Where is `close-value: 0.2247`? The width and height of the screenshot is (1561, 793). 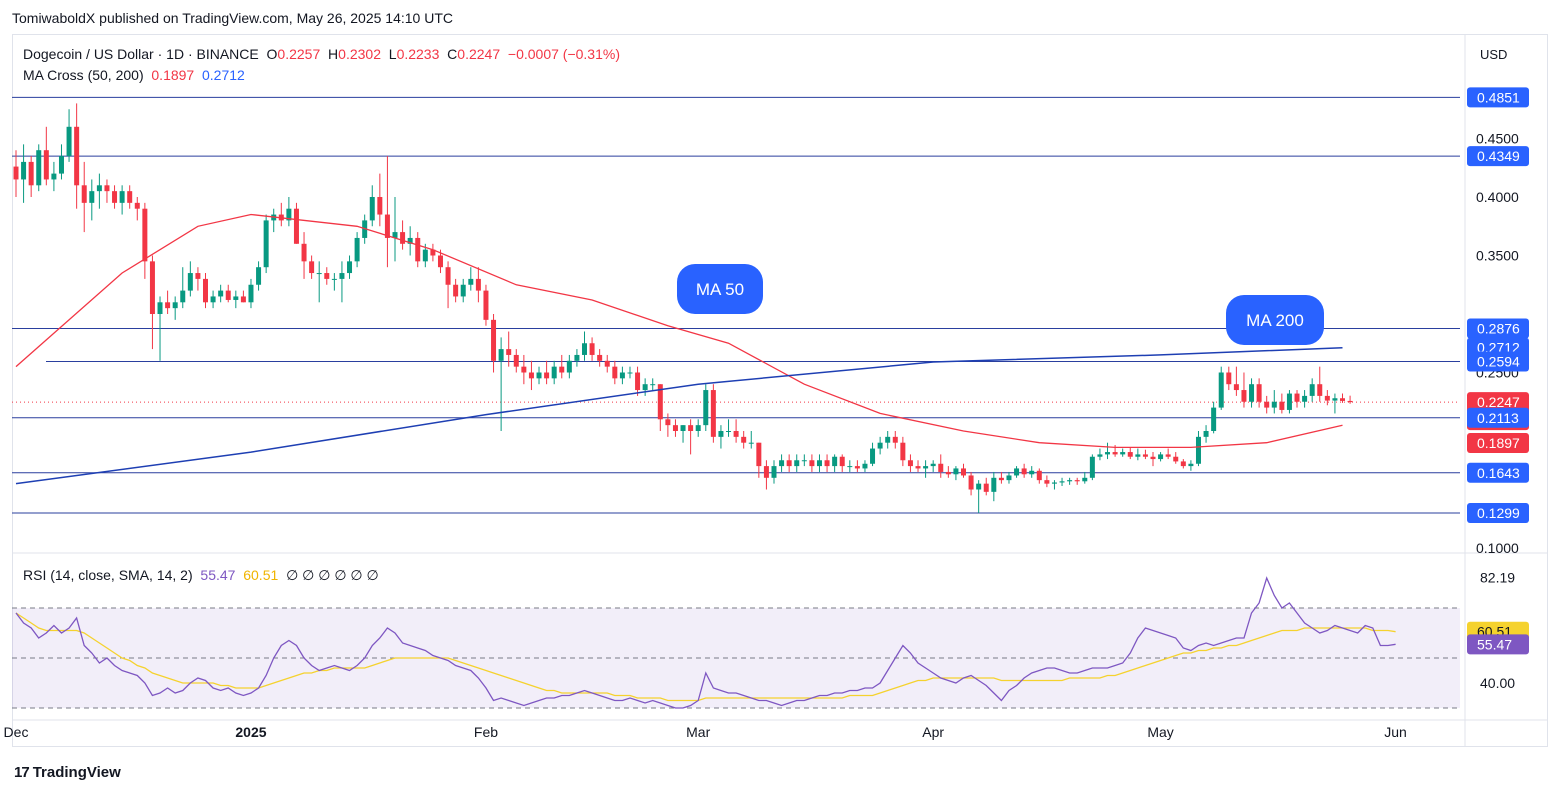
close-value: 0.2247 is located at coordinates (479, 54).